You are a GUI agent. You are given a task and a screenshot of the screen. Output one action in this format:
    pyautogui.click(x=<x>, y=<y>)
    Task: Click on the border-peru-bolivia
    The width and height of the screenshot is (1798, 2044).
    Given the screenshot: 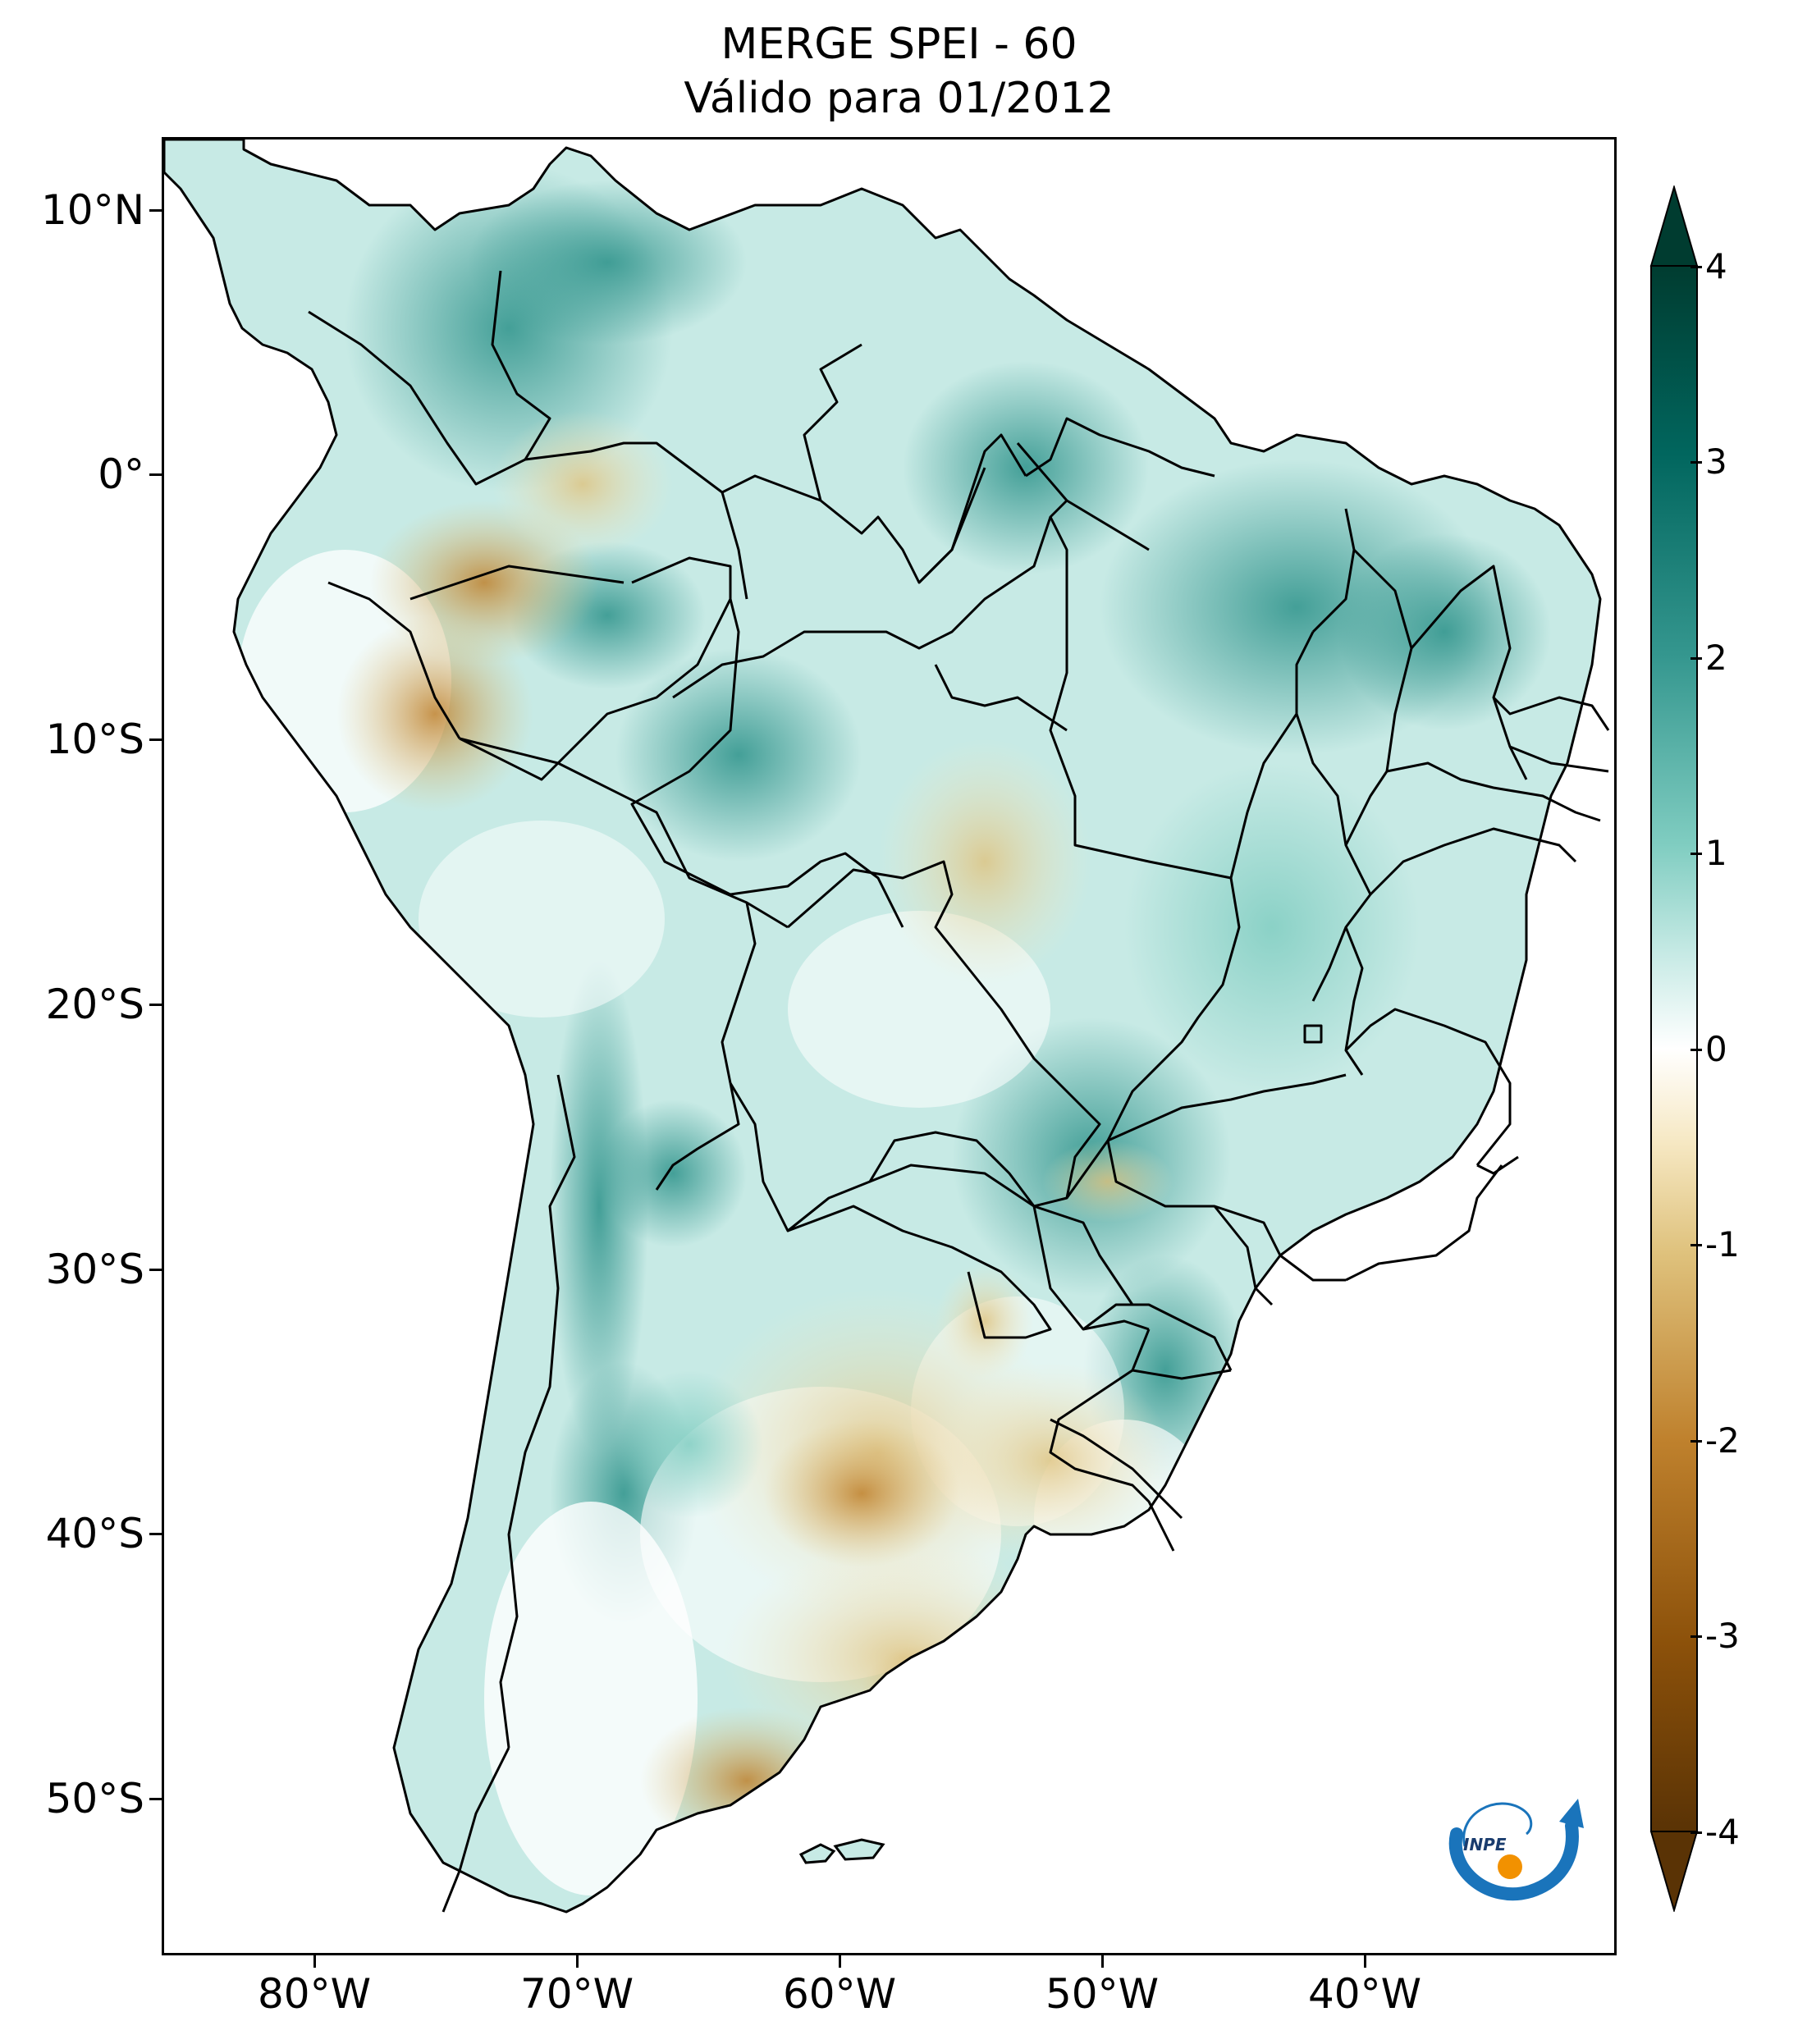 What is the action you would take?
    pyautogui.click(x=739, y=993)
    